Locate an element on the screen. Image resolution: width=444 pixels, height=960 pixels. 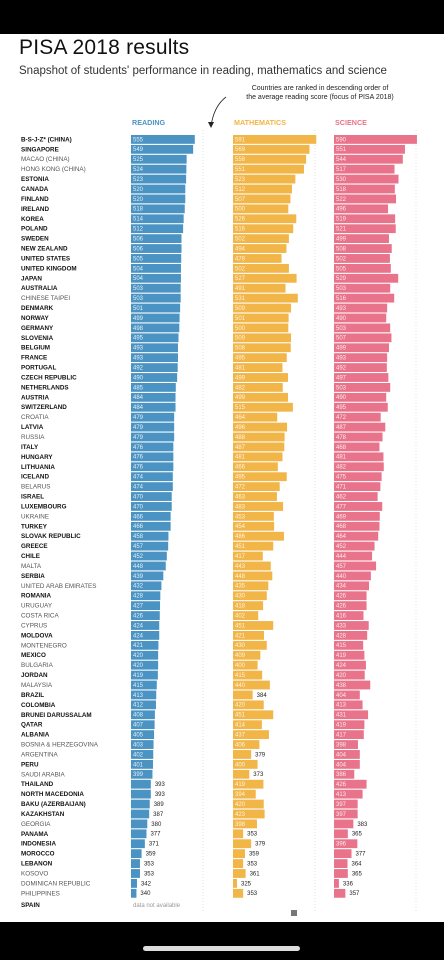
value-label-mathematics: 512 is located at coordinates (240, 190).